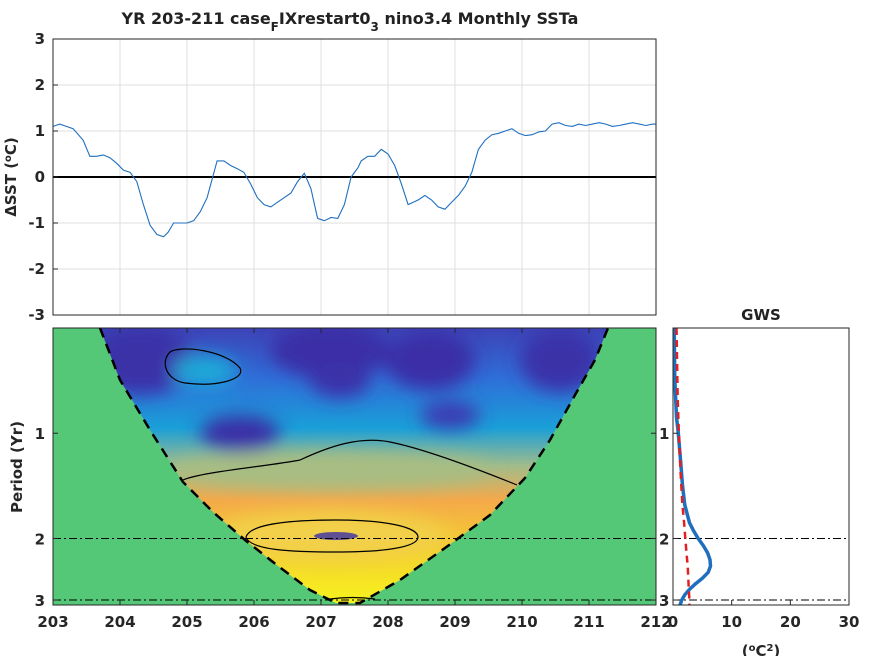 The image size is (875, 656). I want to click on timeseries-y-tick-label: 3, so click(40, 39).